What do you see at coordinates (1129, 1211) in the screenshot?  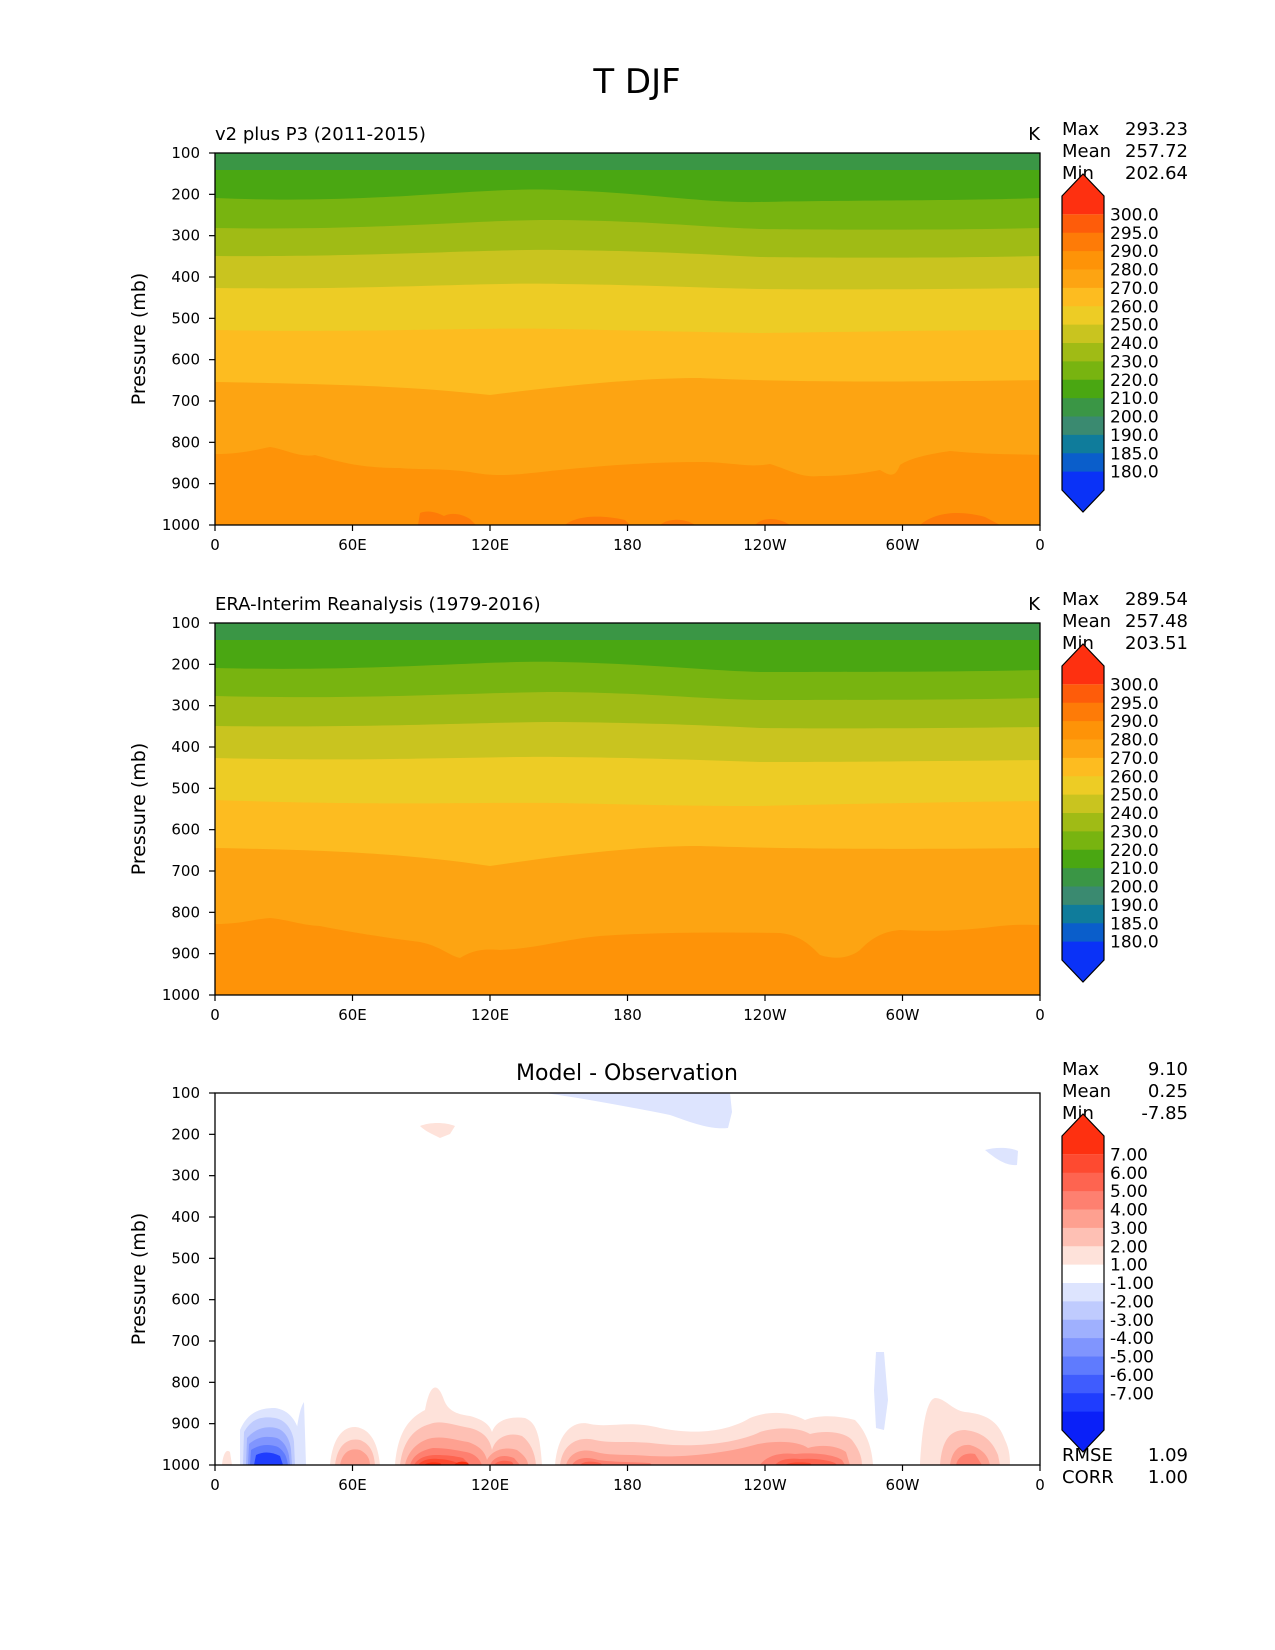 I see `colorbar-label: 4.00` at bounding box center [1129, 1211].